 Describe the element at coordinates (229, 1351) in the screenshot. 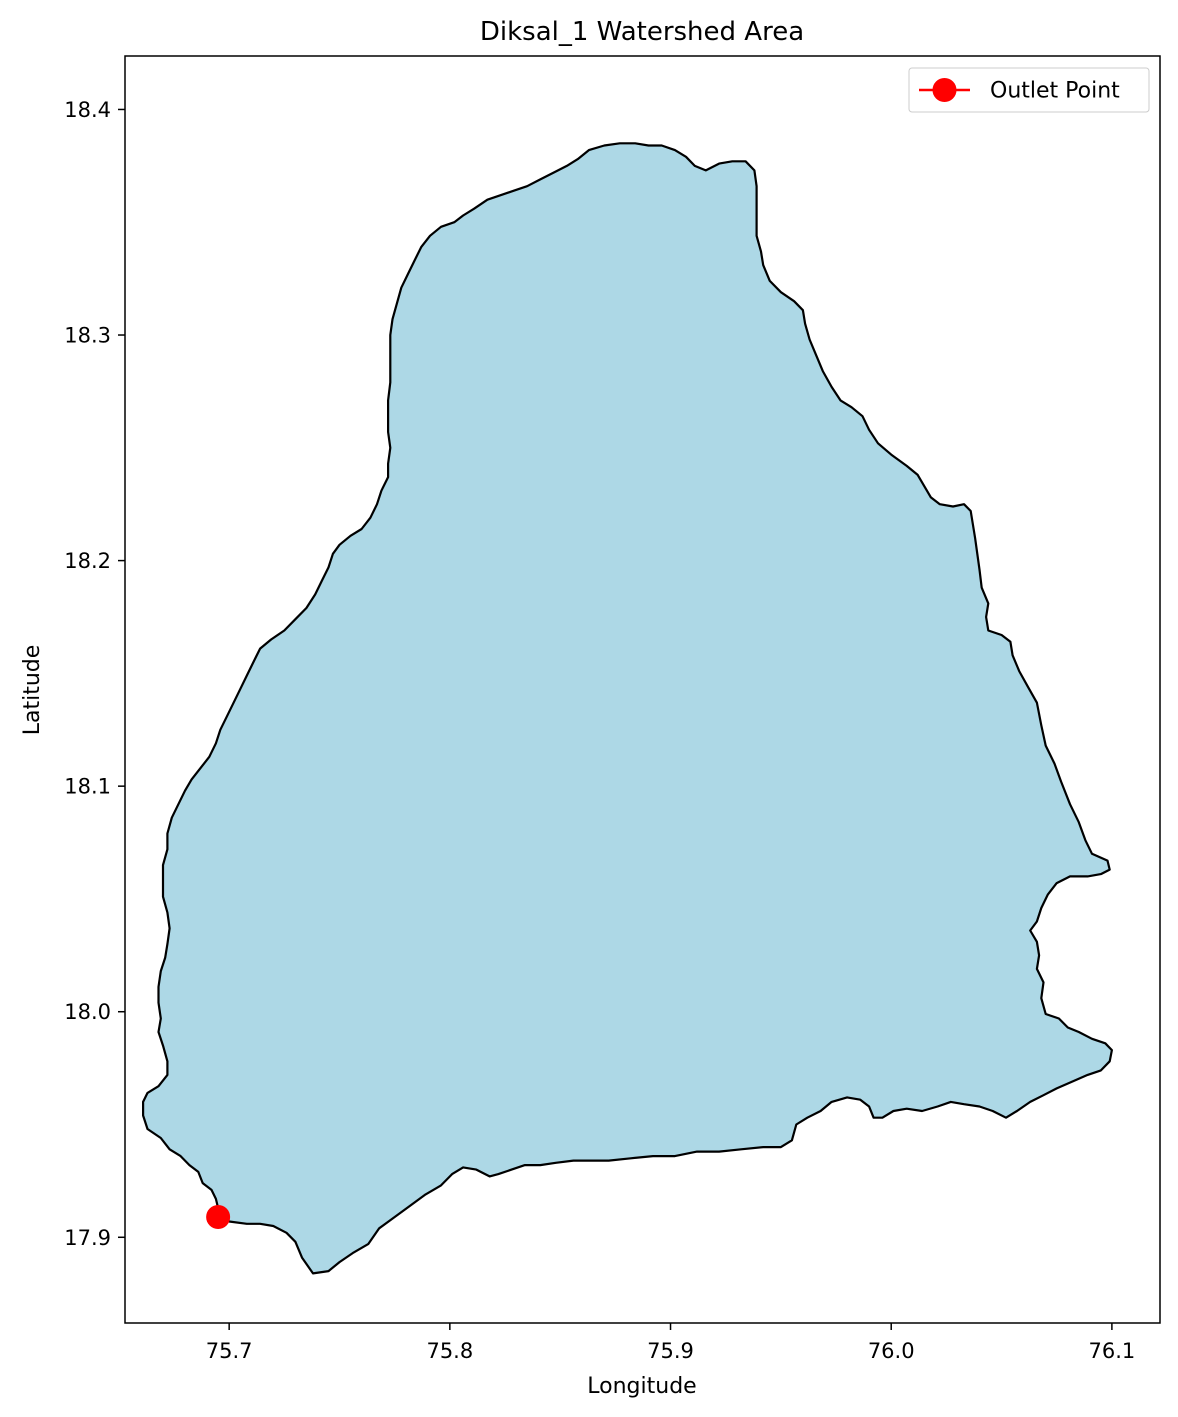

I see `x-tick-label: 75.7` at that location.